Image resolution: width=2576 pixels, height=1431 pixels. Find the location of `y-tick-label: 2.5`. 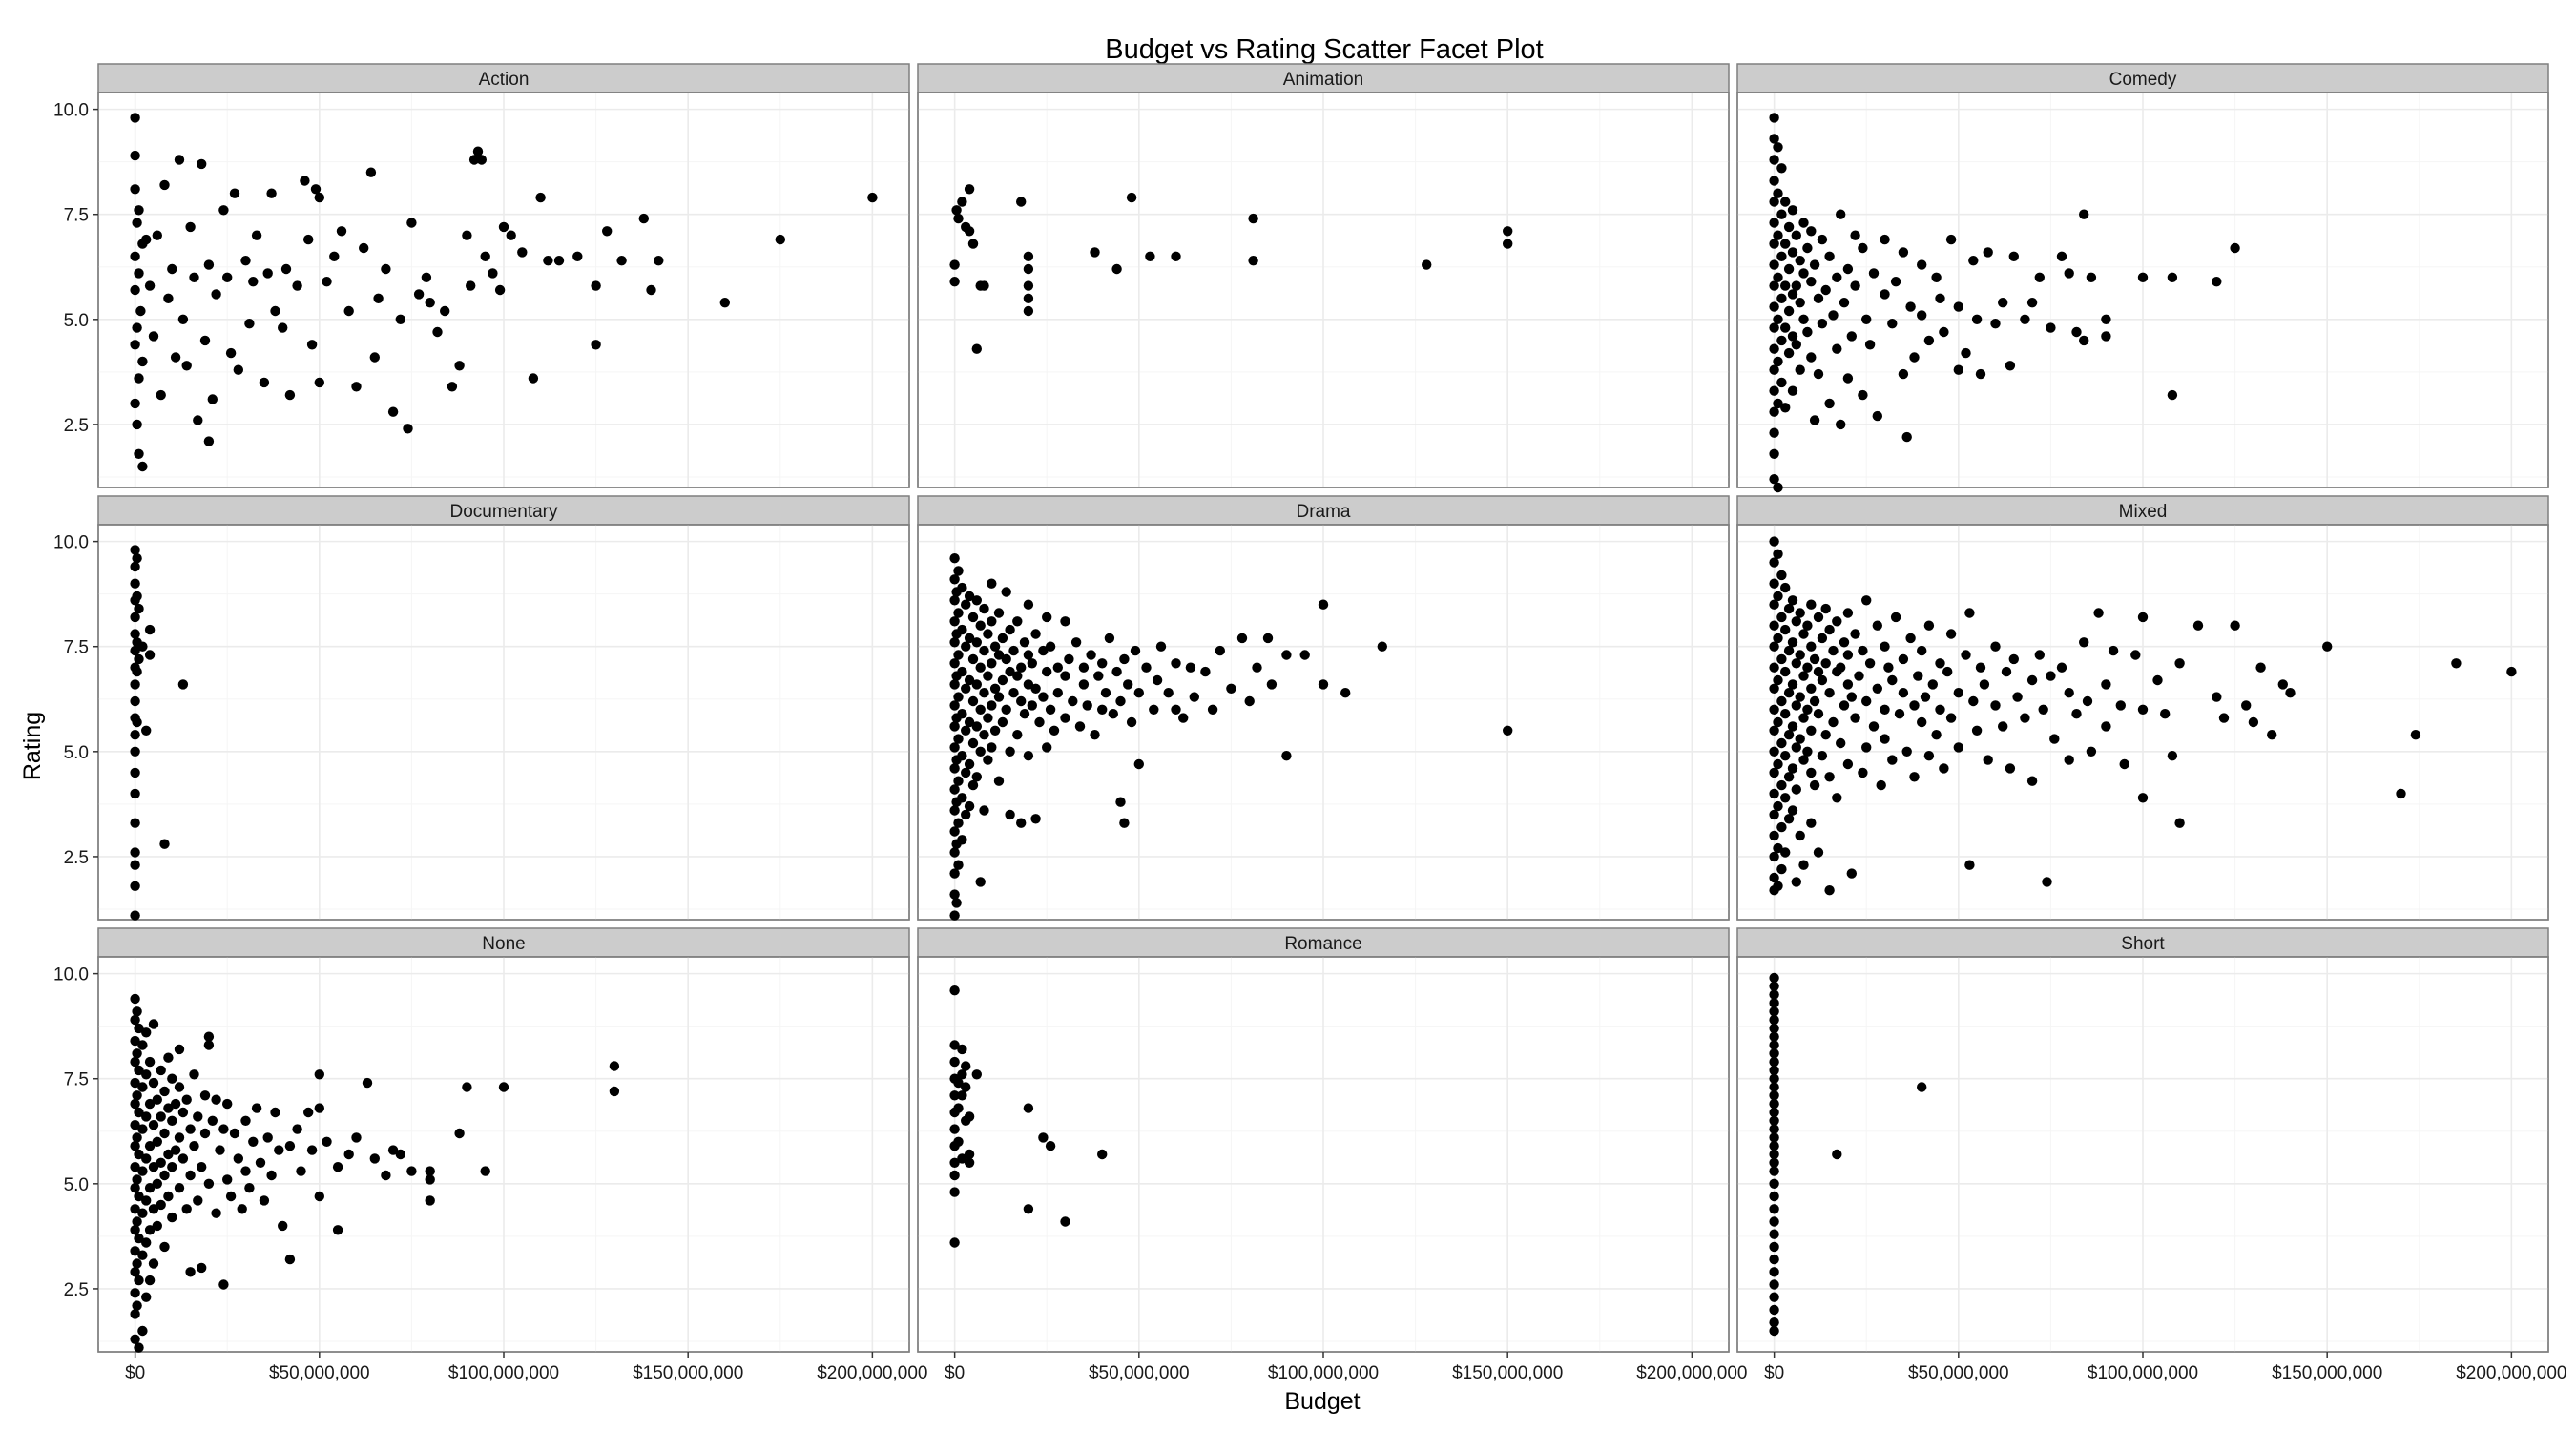

y-tick-label: 2.5 is located at coordinates (76, 858).